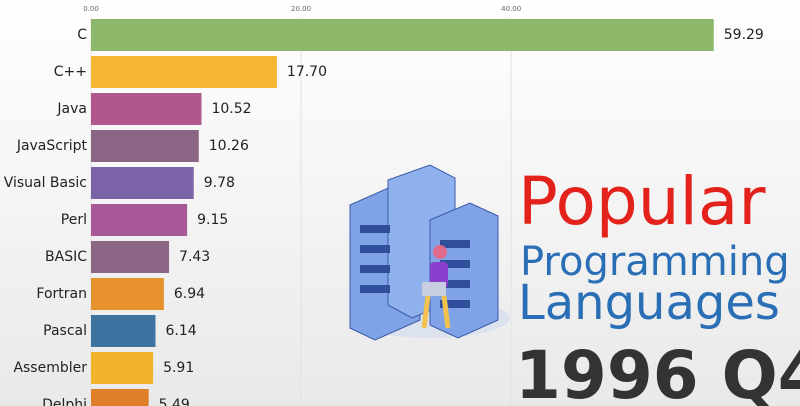 The width and height of the screenshot is (800, 406). Describe the element at coordinates (64, 401) in the screenshot. I see `category-label: Delphi` at that location.